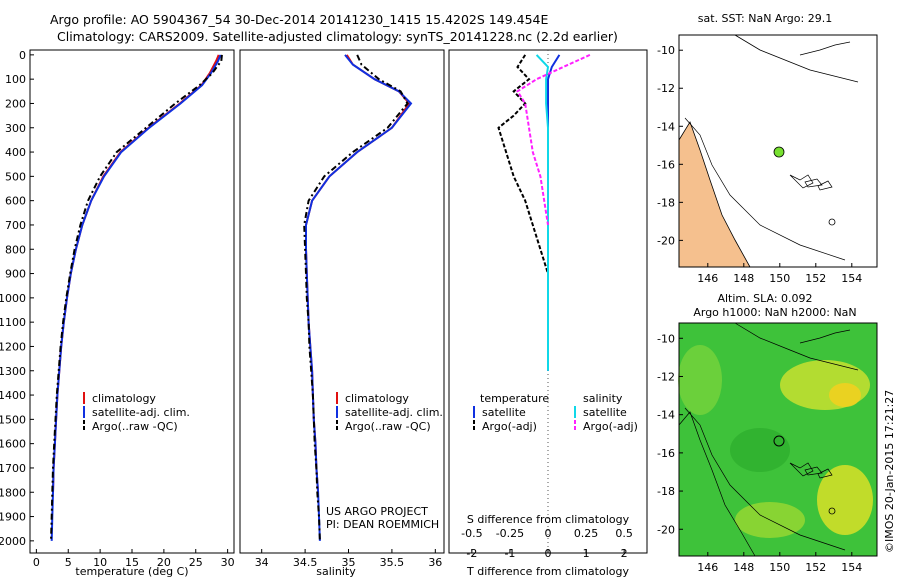  I want to click on depth-tick-label: 500, so click(15, 176).